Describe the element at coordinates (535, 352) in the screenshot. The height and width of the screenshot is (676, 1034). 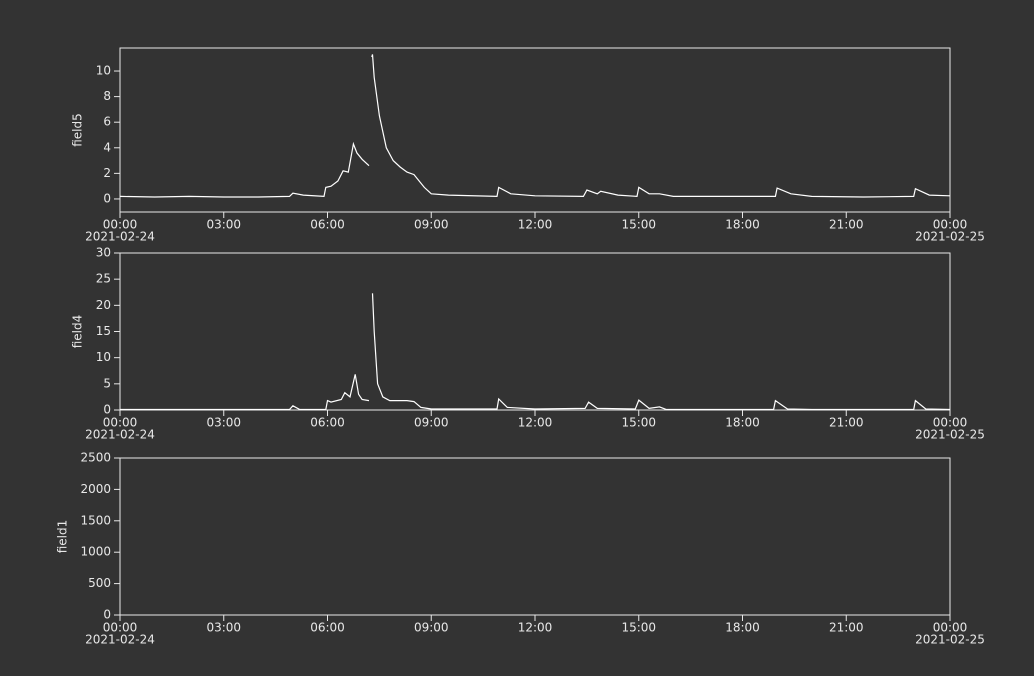
I see `data-line` at that location.